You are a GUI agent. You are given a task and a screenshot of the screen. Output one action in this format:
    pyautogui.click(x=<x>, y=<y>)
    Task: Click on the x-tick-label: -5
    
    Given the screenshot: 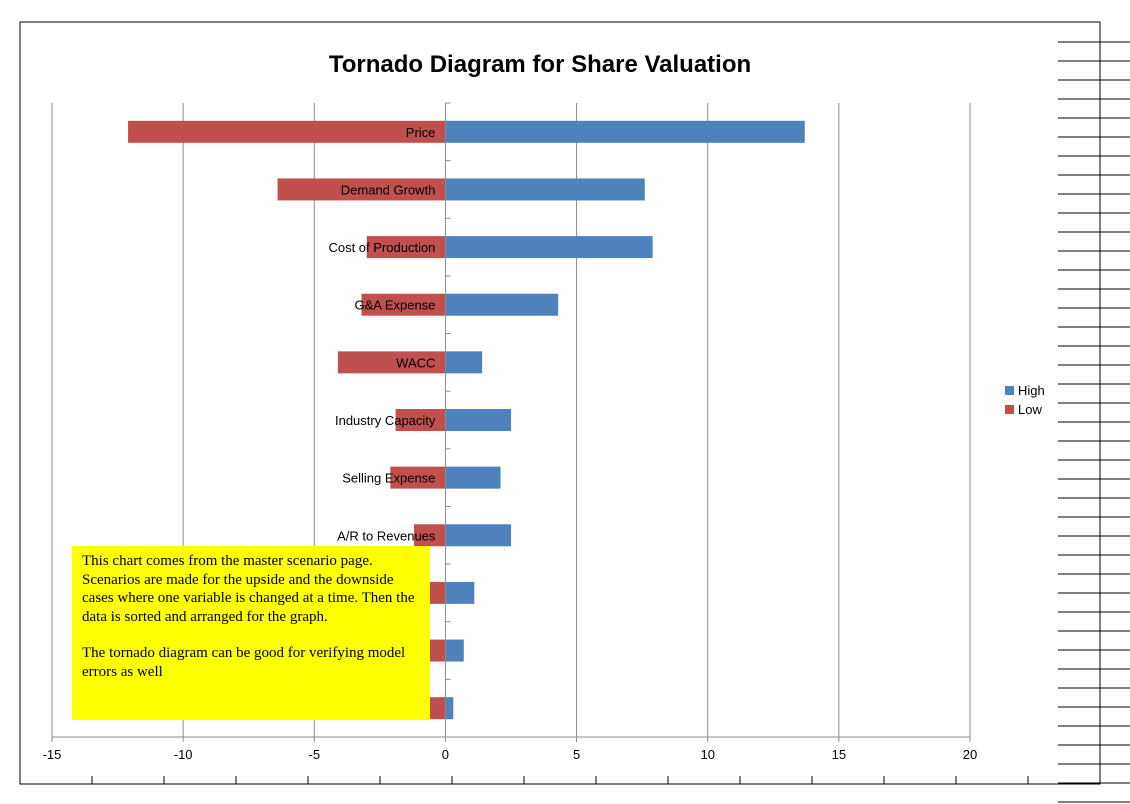 What is the action you would take?
    pyautogui.click(x=315, y=754)
    